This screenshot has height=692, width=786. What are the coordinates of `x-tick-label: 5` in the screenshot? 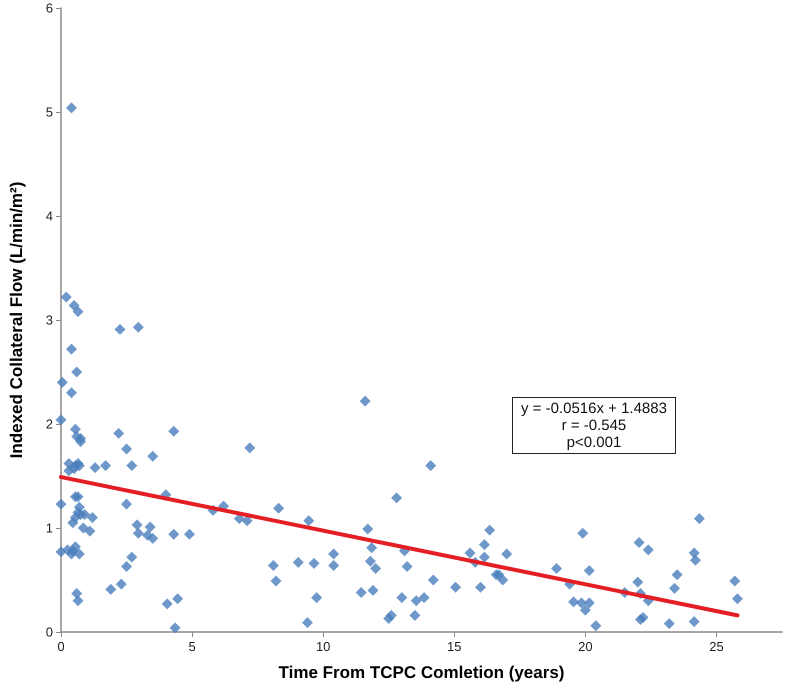 It's located at (192, 646).